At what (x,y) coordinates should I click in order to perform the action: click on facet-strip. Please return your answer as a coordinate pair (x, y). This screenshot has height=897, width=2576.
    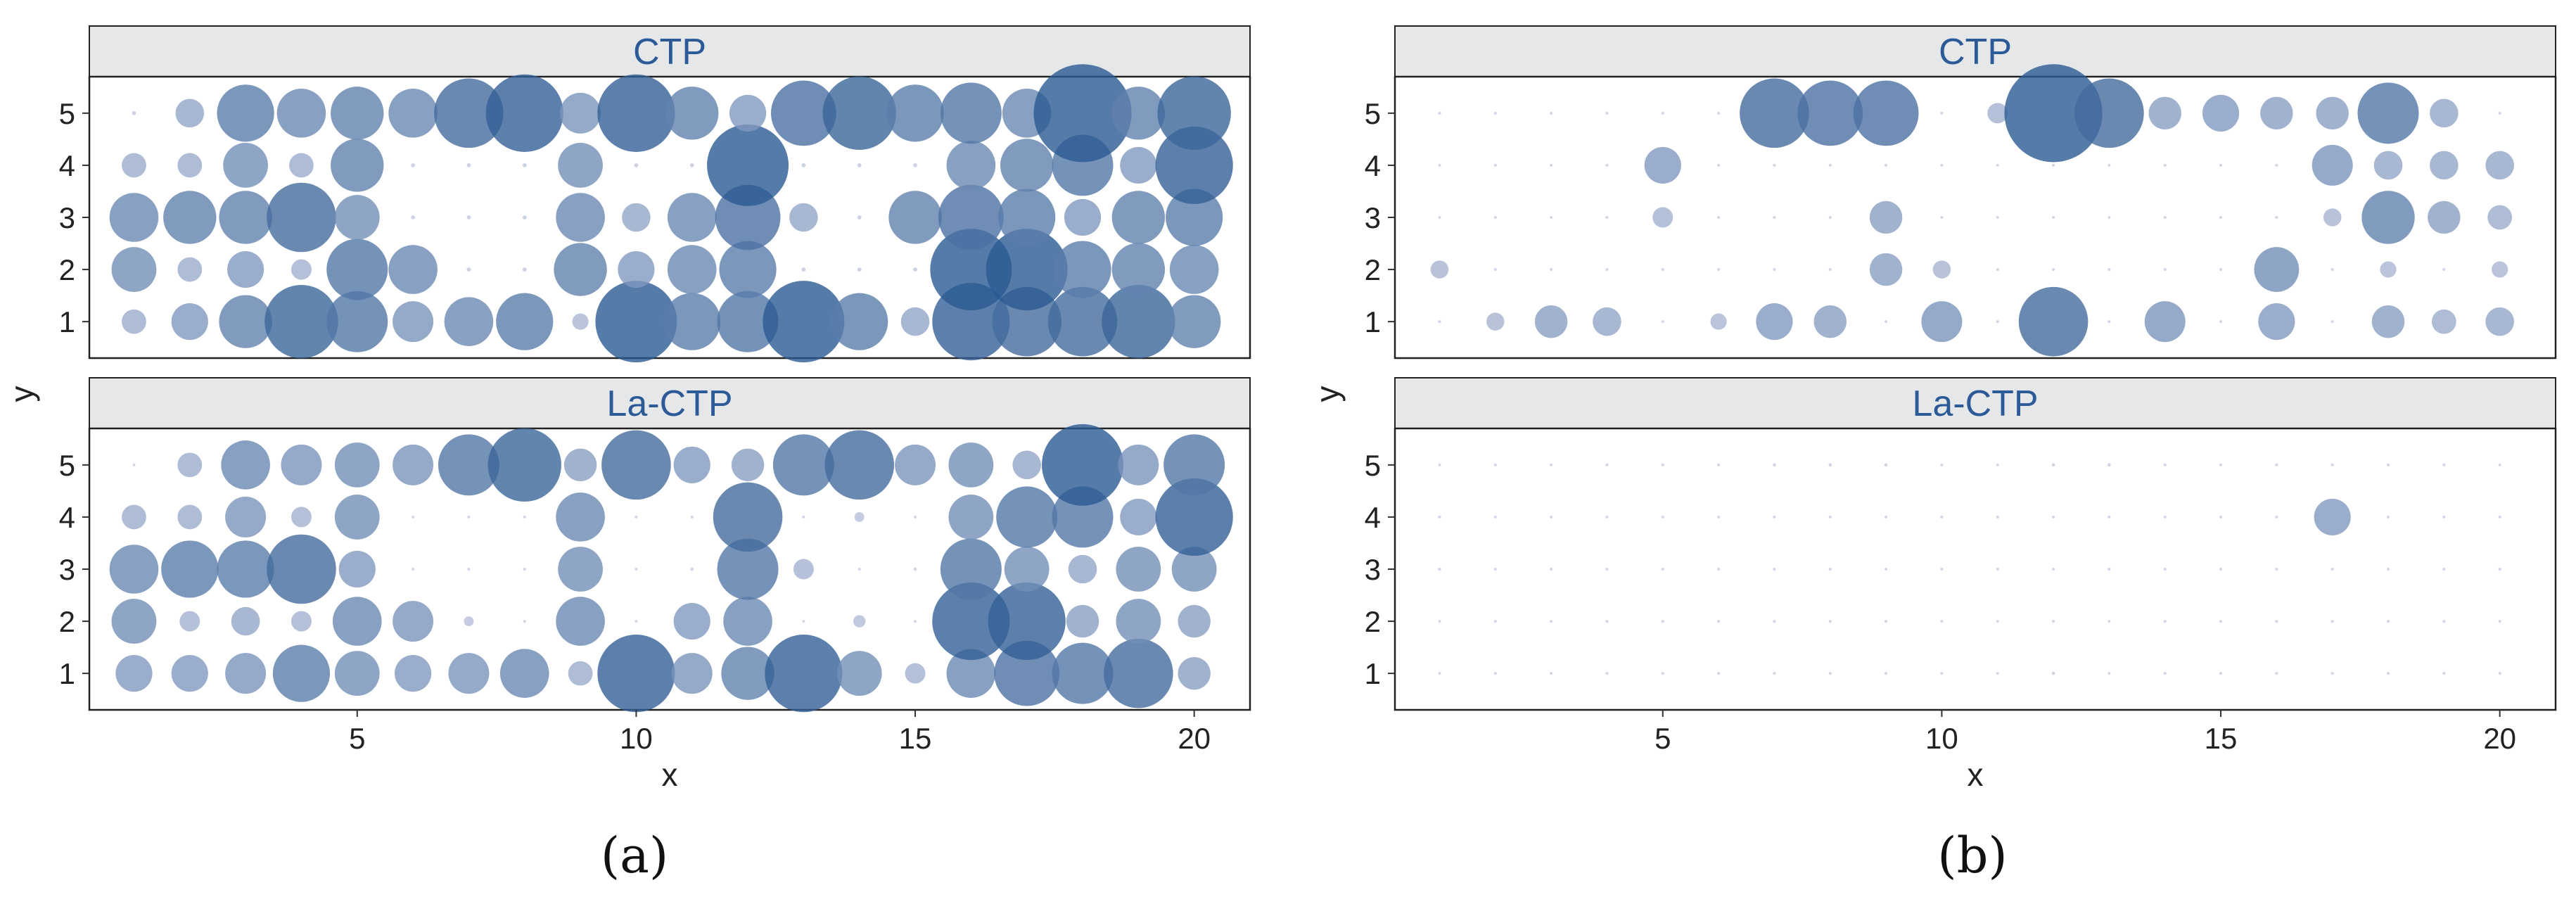
    Looking at the image, I should click on (670, 403).